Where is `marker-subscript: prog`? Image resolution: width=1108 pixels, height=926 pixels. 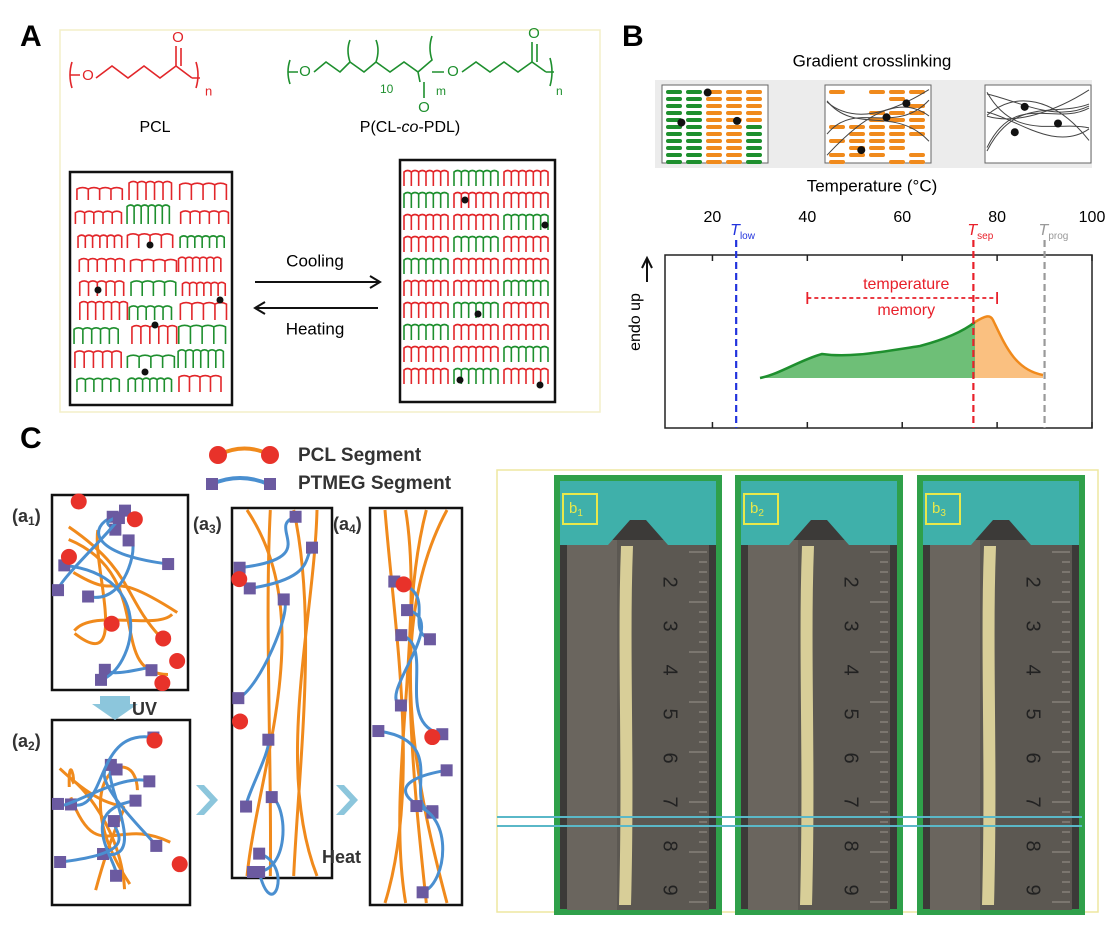 marker-subscript: prog is located at coordinates (1058, 236).